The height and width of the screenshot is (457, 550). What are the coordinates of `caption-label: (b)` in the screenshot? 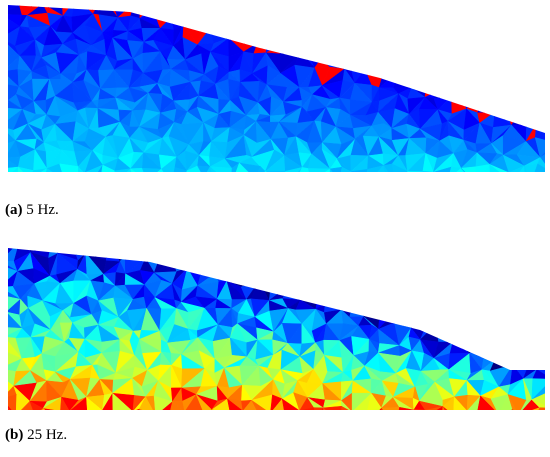 It's located at (14, 435).